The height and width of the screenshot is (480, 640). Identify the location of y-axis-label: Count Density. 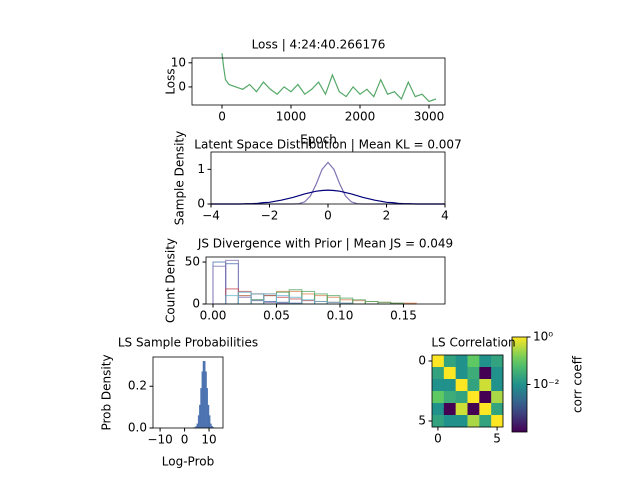
(171, 280).